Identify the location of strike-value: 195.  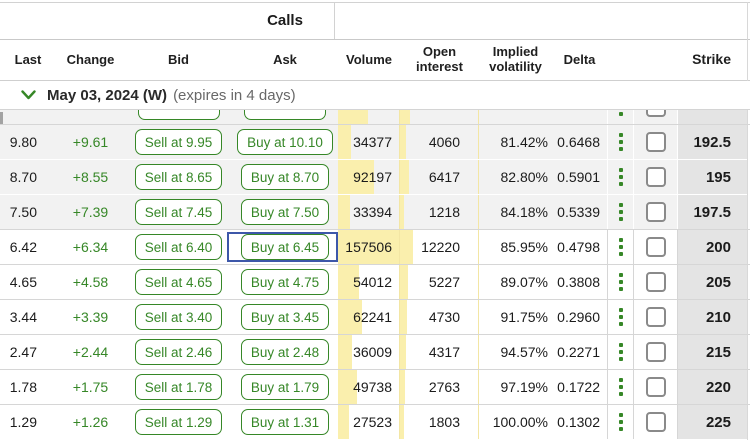
(712, 177).